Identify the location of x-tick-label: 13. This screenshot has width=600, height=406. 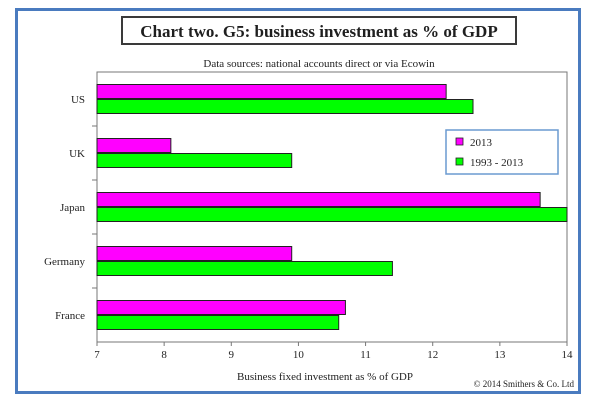
(500, 355).